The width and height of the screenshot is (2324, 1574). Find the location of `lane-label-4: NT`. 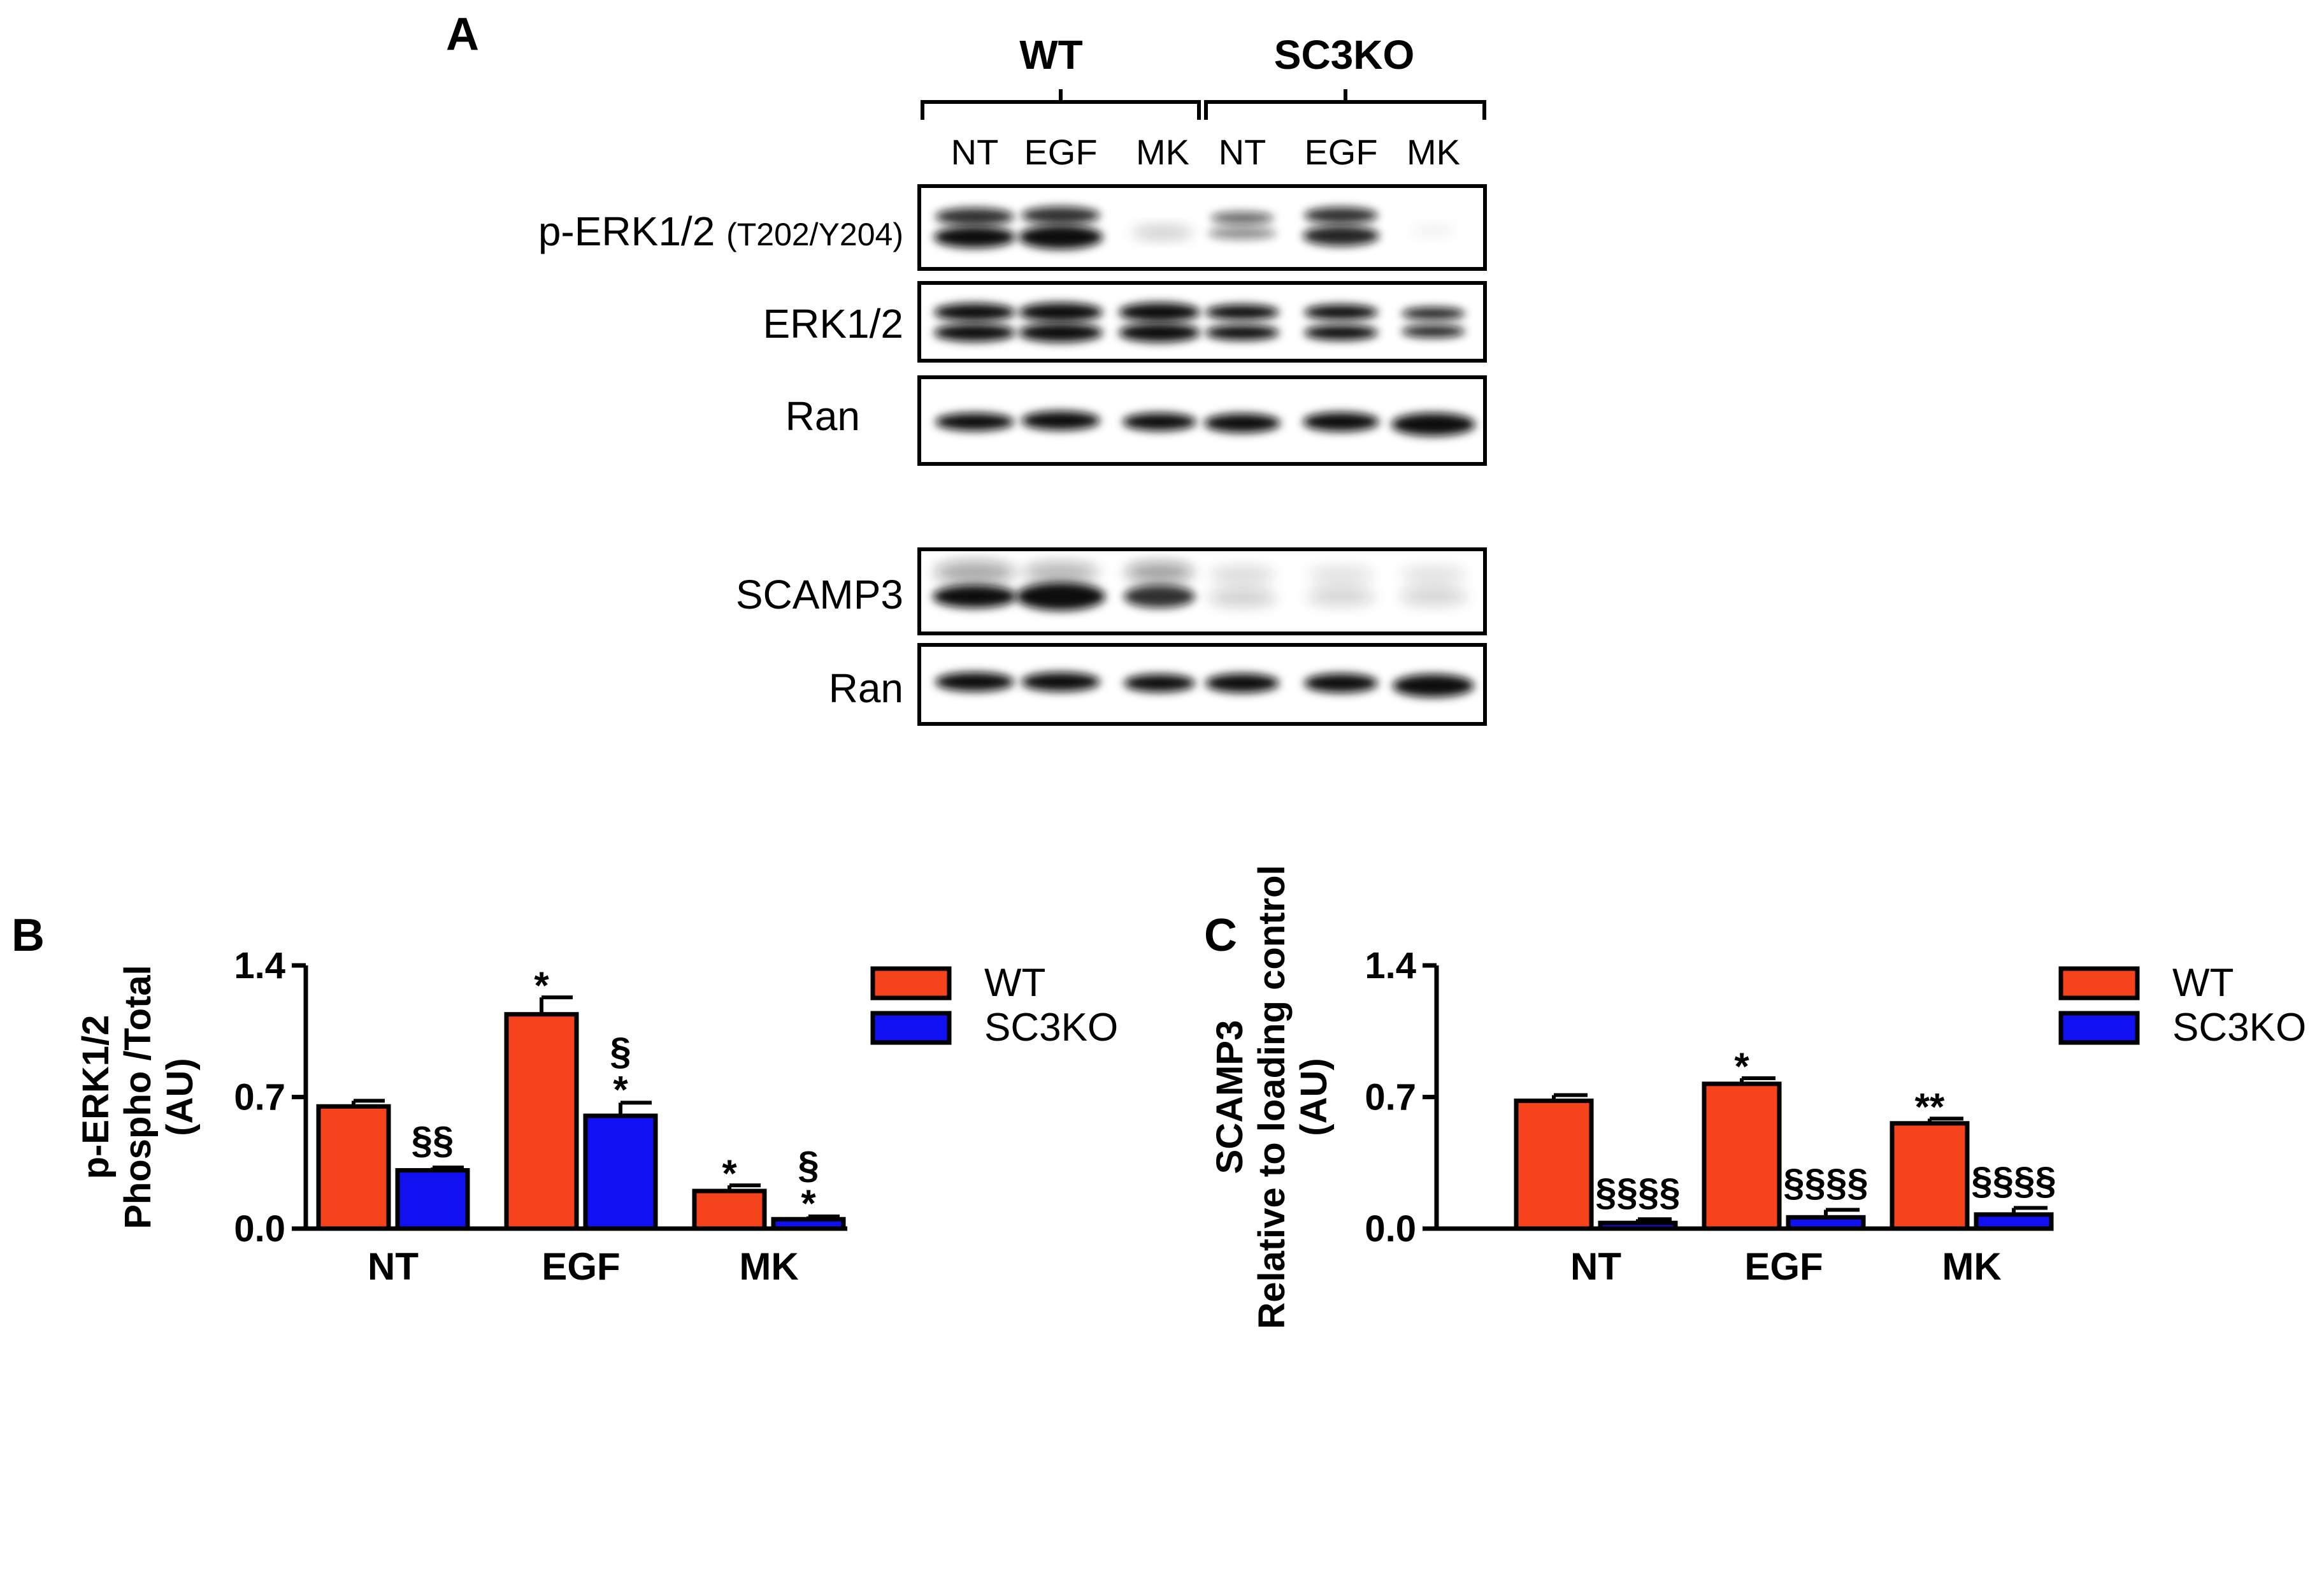

lane-label-4: NT is located at coordinates (1243, 152).